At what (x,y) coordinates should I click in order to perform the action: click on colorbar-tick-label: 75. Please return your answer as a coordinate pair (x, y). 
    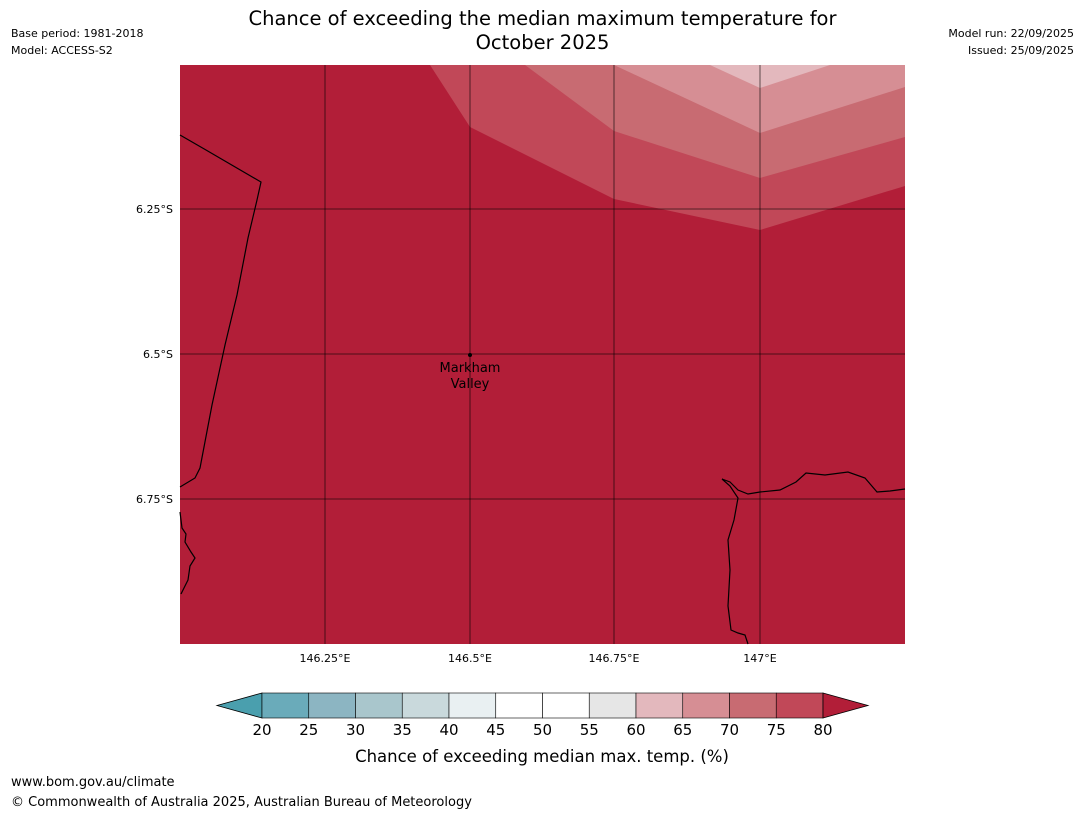
    Looking at the image, I should click on (776, 730).